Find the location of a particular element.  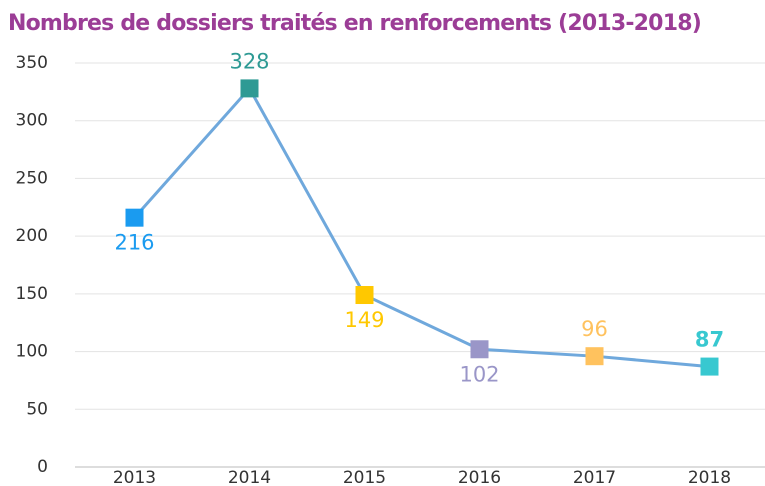

y-tick-label: 300 is located at coordinates (32, 121).